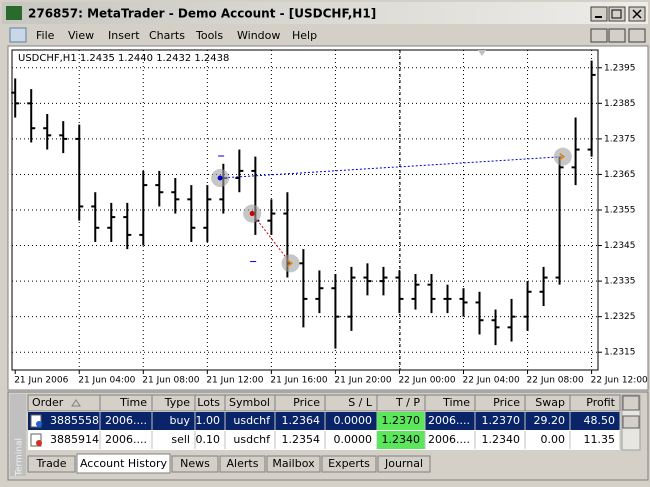 Image resolution: width=650 pixels, height=487 pixels. What do you see at coordinates (620, 211) in the screenshot?
I see `y-tick-label: 1.2355` at bounding box center [620, 211].